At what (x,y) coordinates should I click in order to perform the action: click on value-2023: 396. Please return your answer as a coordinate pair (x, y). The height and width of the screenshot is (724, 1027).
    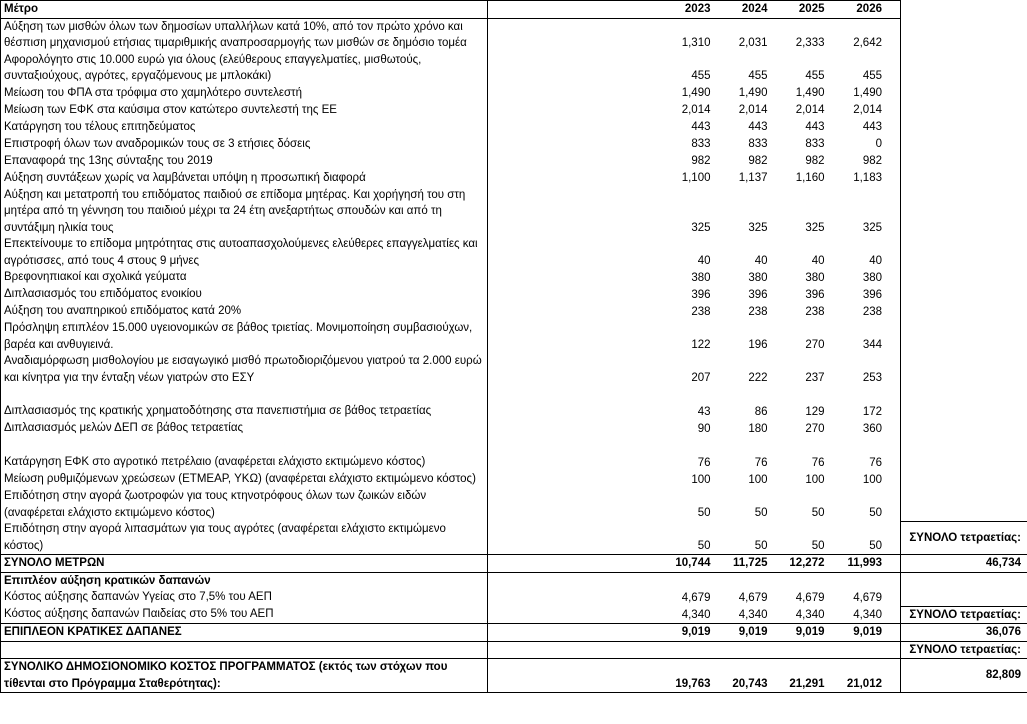
    Looking at the image, I should click on (701, 294).